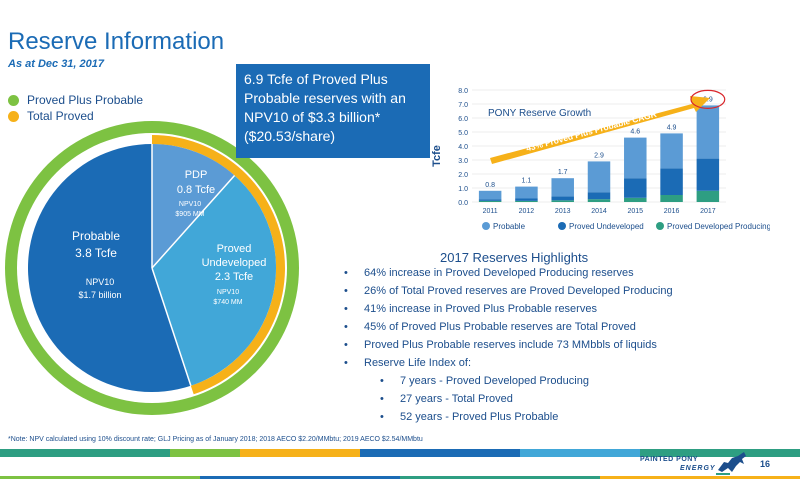  Describe the element at coordinates (708, 99) in the screenshot. I see `highlight-ring` at that location.